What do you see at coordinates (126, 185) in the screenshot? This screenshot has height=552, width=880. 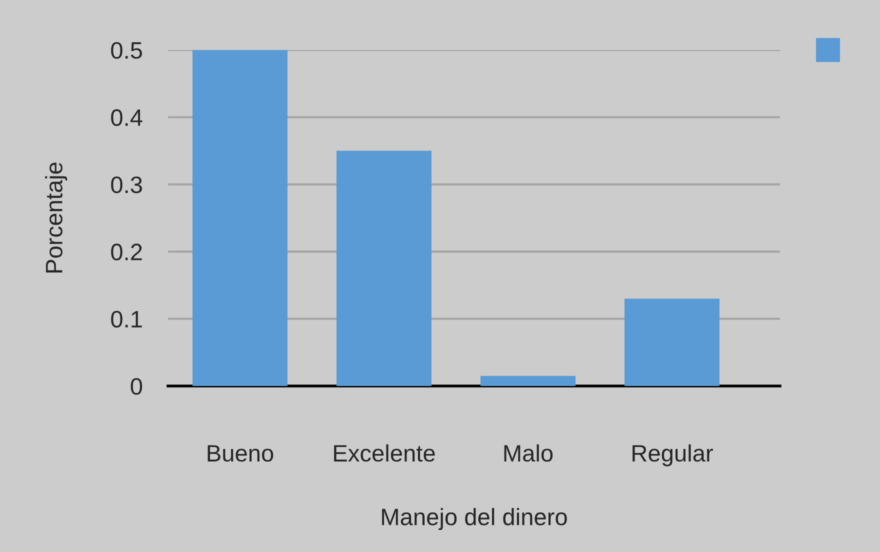 I see `y-tick-label: 0.3` at bounding box center [126, 185].